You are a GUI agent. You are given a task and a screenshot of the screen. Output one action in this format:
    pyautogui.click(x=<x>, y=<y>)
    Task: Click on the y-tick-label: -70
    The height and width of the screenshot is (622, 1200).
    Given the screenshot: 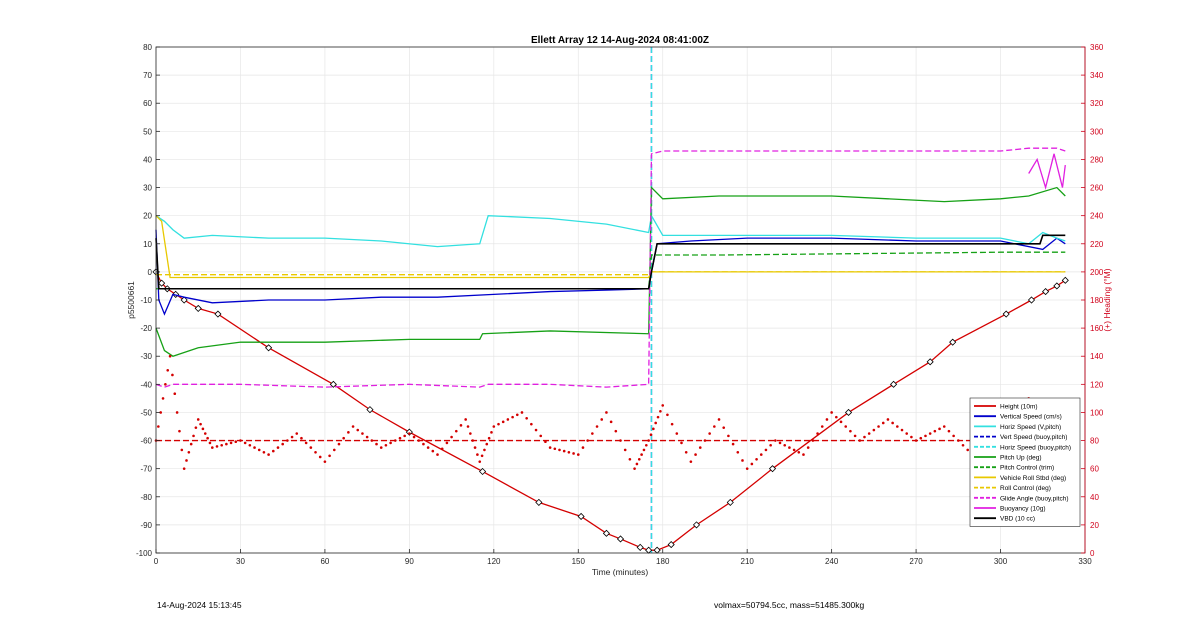 What is the action you would take?
    pyautogui.click(x=146, y=469)
    